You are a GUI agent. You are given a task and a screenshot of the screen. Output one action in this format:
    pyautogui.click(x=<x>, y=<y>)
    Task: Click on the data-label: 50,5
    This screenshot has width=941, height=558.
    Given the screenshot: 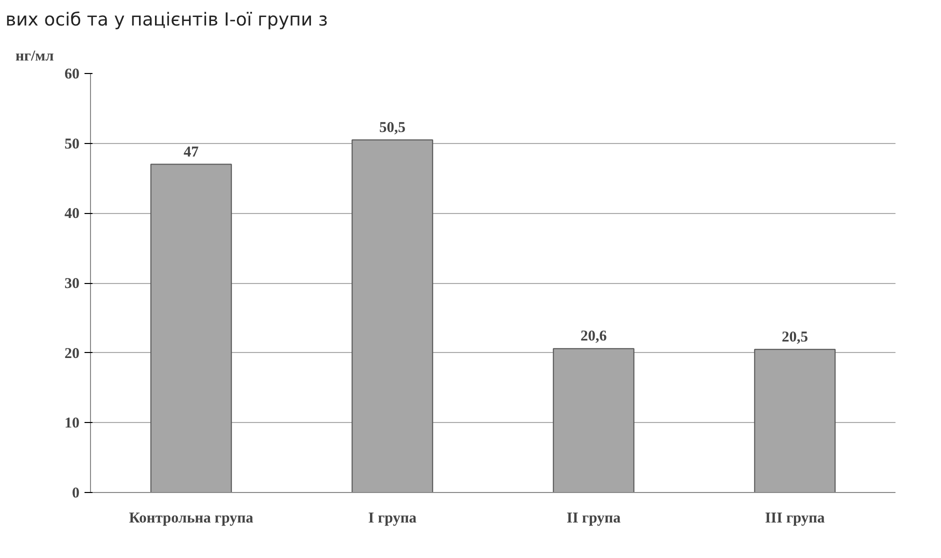 What is the action you would take?
    pyautogui.click(x=392, y=128)
    